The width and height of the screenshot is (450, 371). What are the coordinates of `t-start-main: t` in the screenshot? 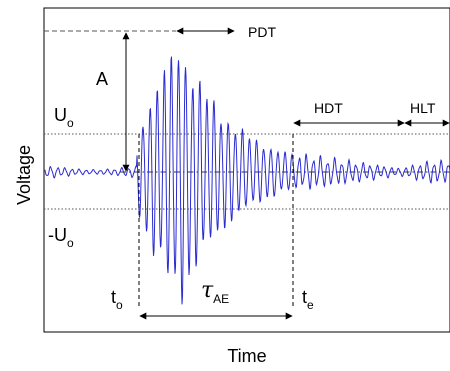 It's located at (113, 297).